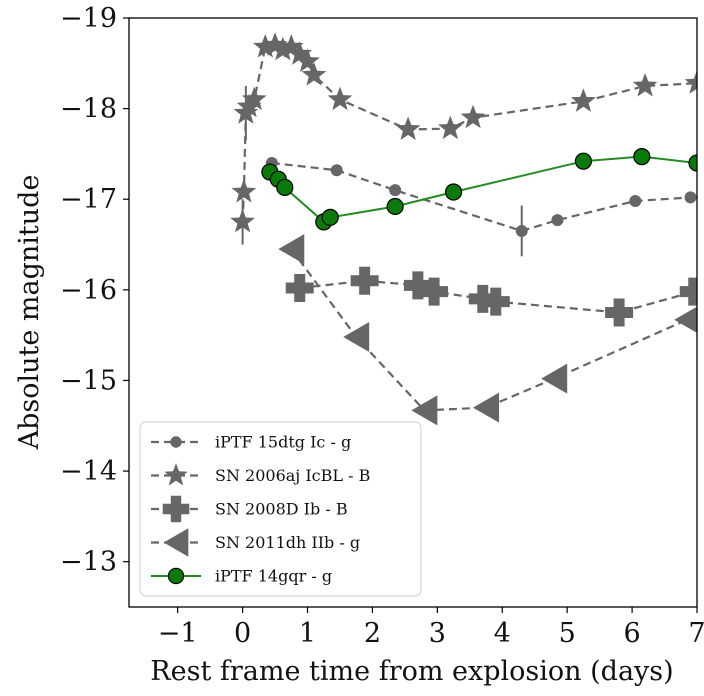 The image size is (704, 696). I want to click on y-tick-label: −13, so click(88, 562).